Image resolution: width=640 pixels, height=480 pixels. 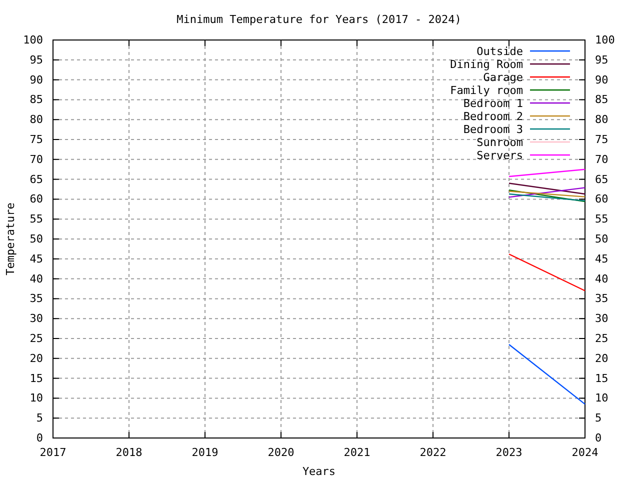 What do you see at coordinates (10, 239) in the screenshot?
I see `y-axis-title: Temperature` at bounding box center [10, 239].